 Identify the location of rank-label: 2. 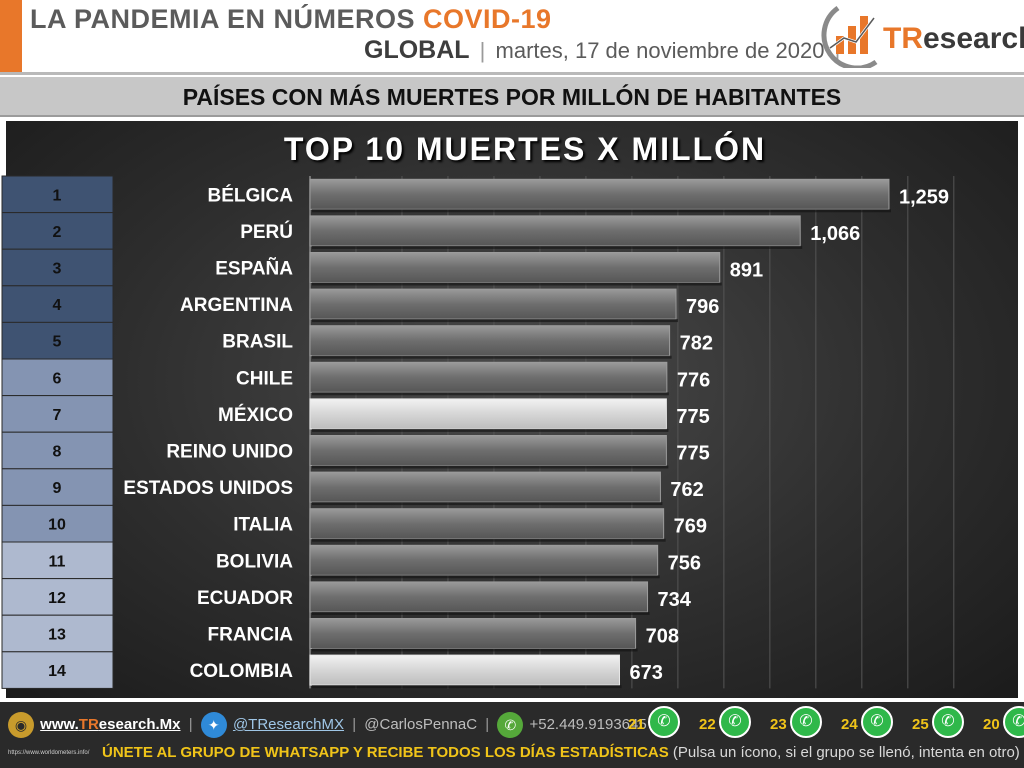
(57, 232).